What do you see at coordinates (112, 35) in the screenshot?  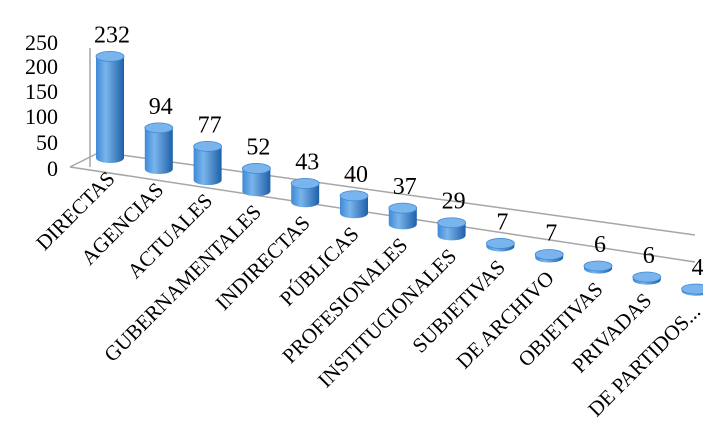 I see `data-label: 232` at bounding box center [112, 35].